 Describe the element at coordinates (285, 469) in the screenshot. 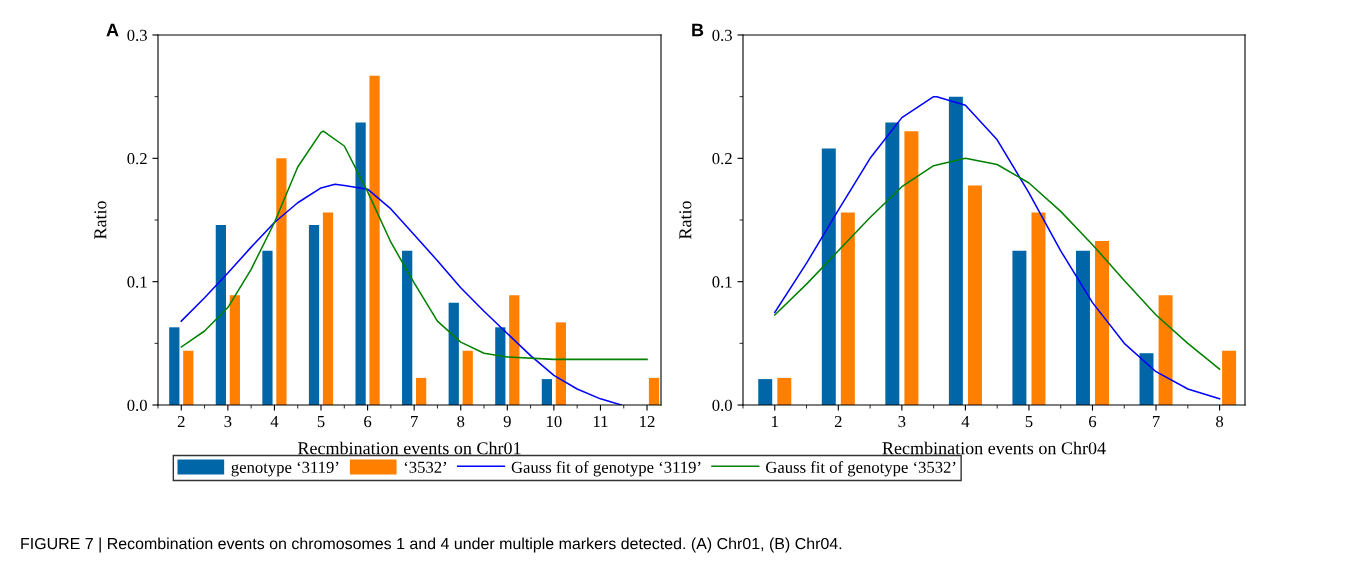

I see `legend-label: genotype ‘3119’` at that location.